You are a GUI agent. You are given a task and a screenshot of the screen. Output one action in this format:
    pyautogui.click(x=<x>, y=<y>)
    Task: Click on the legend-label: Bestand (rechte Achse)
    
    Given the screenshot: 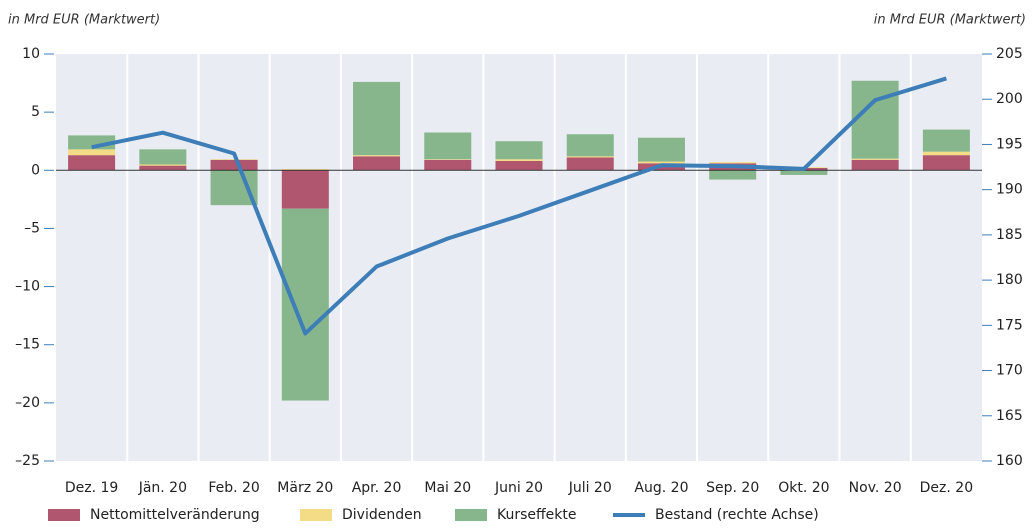 What is the action you would take?
    pyautogui.click(x=737, y=515)
    